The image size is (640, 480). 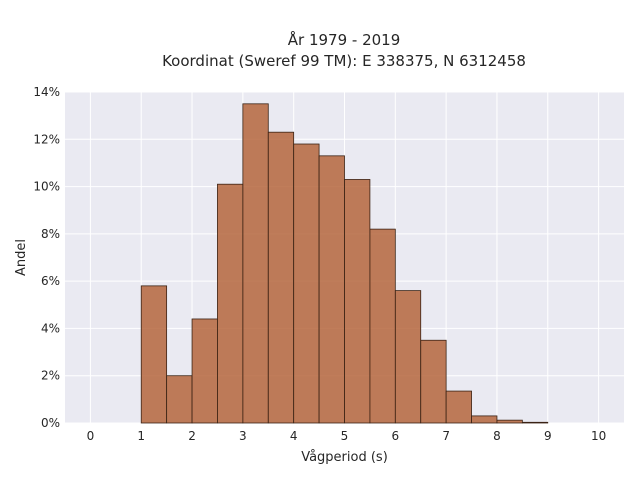 I want to click on y-tick-label-0: 0%, so click(x=50, y=423).